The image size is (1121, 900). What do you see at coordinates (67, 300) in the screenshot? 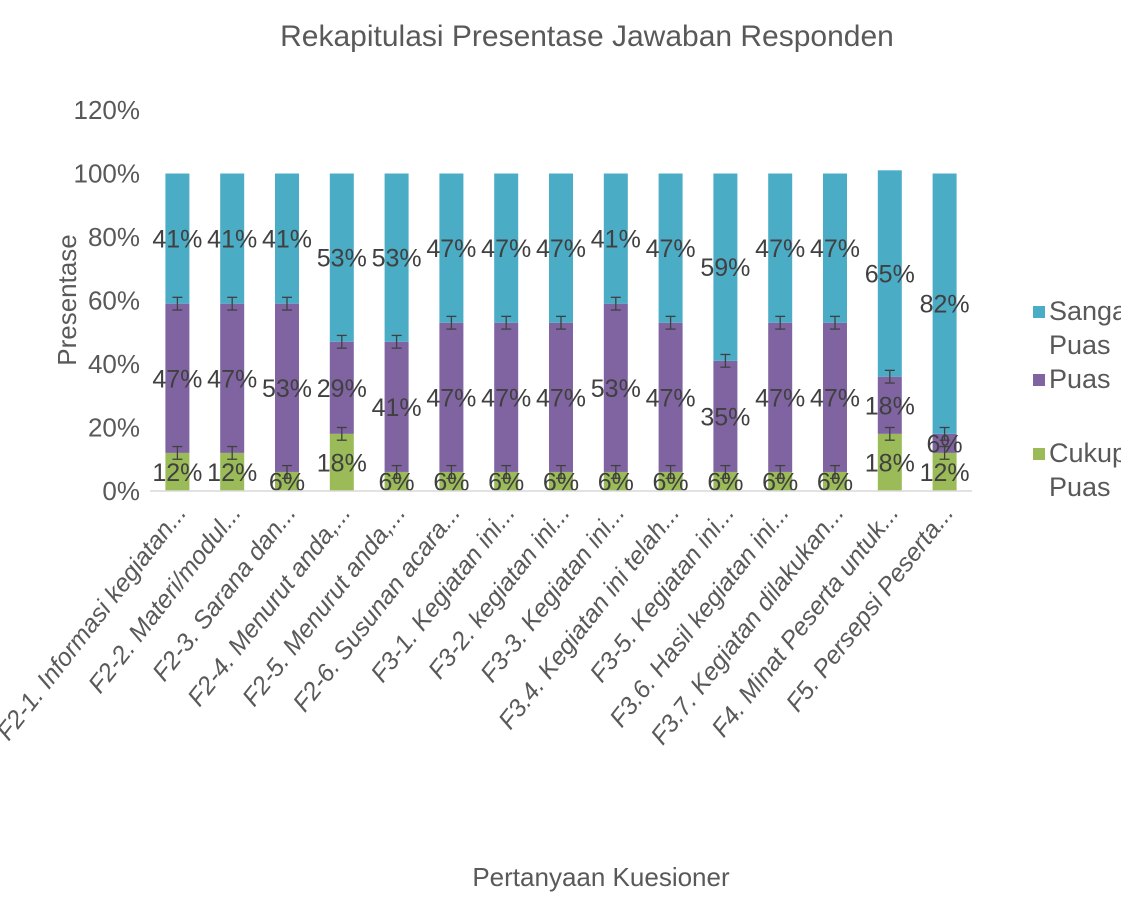
I see `y-axis-title: Presentase` at bounding box center [67, 300].